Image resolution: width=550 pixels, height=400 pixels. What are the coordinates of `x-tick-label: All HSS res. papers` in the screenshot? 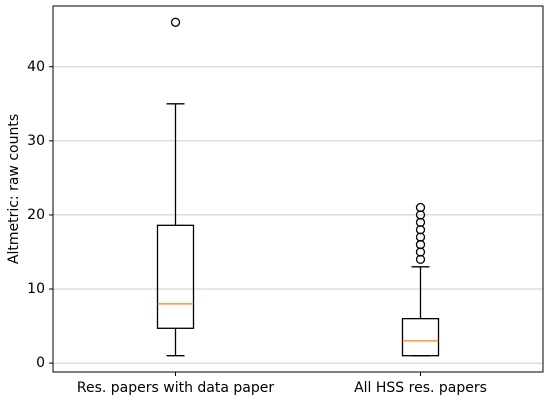 It's located at (420, 388).